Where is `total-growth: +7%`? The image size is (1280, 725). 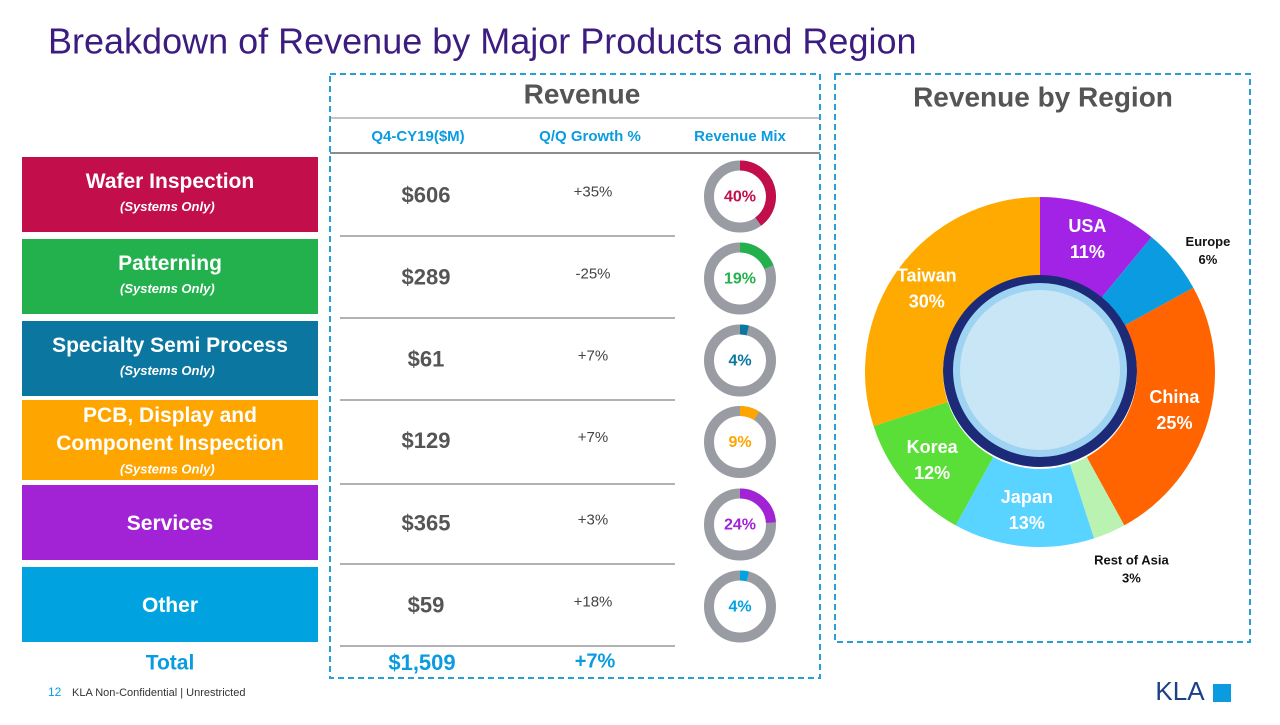 total-growth: +7% is located at coordinates (595, 661).